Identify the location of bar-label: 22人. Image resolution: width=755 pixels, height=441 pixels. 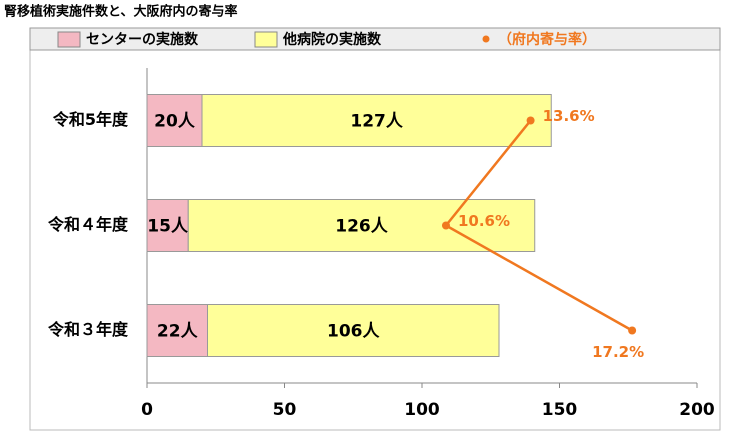
(178, 332).